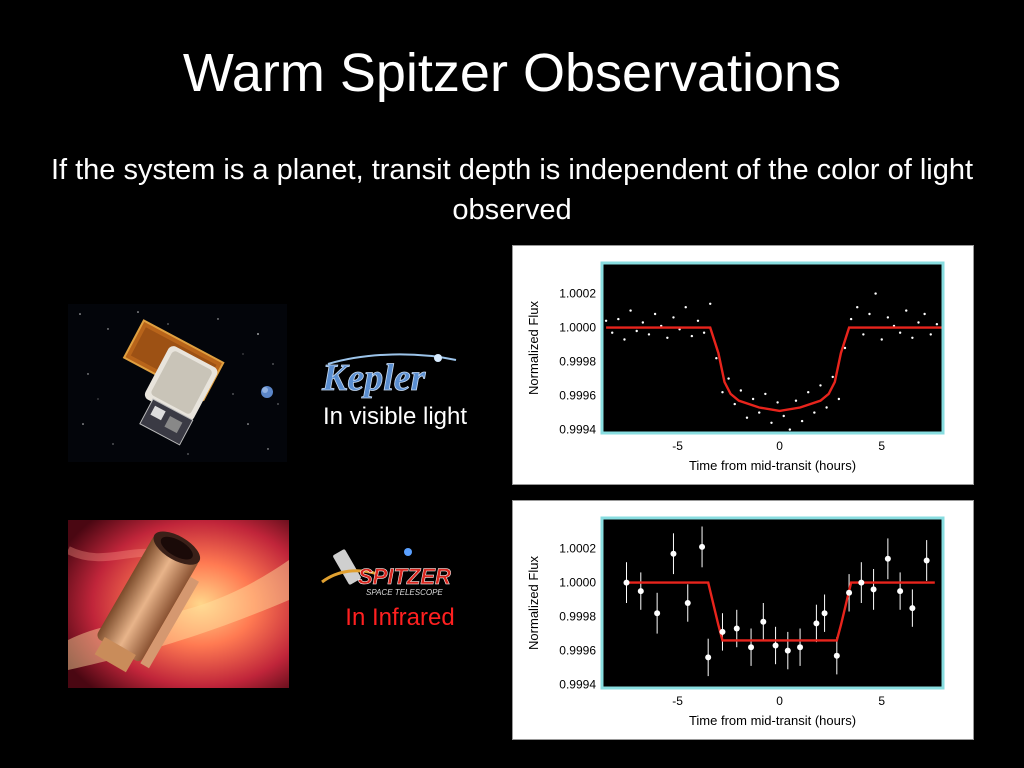 The image size is (1024, 768). What do you see at coordinates (404, 576) in the screenshot?
I see `spitzer-logo-text: SPITZER` at bounding box center [404, 576].